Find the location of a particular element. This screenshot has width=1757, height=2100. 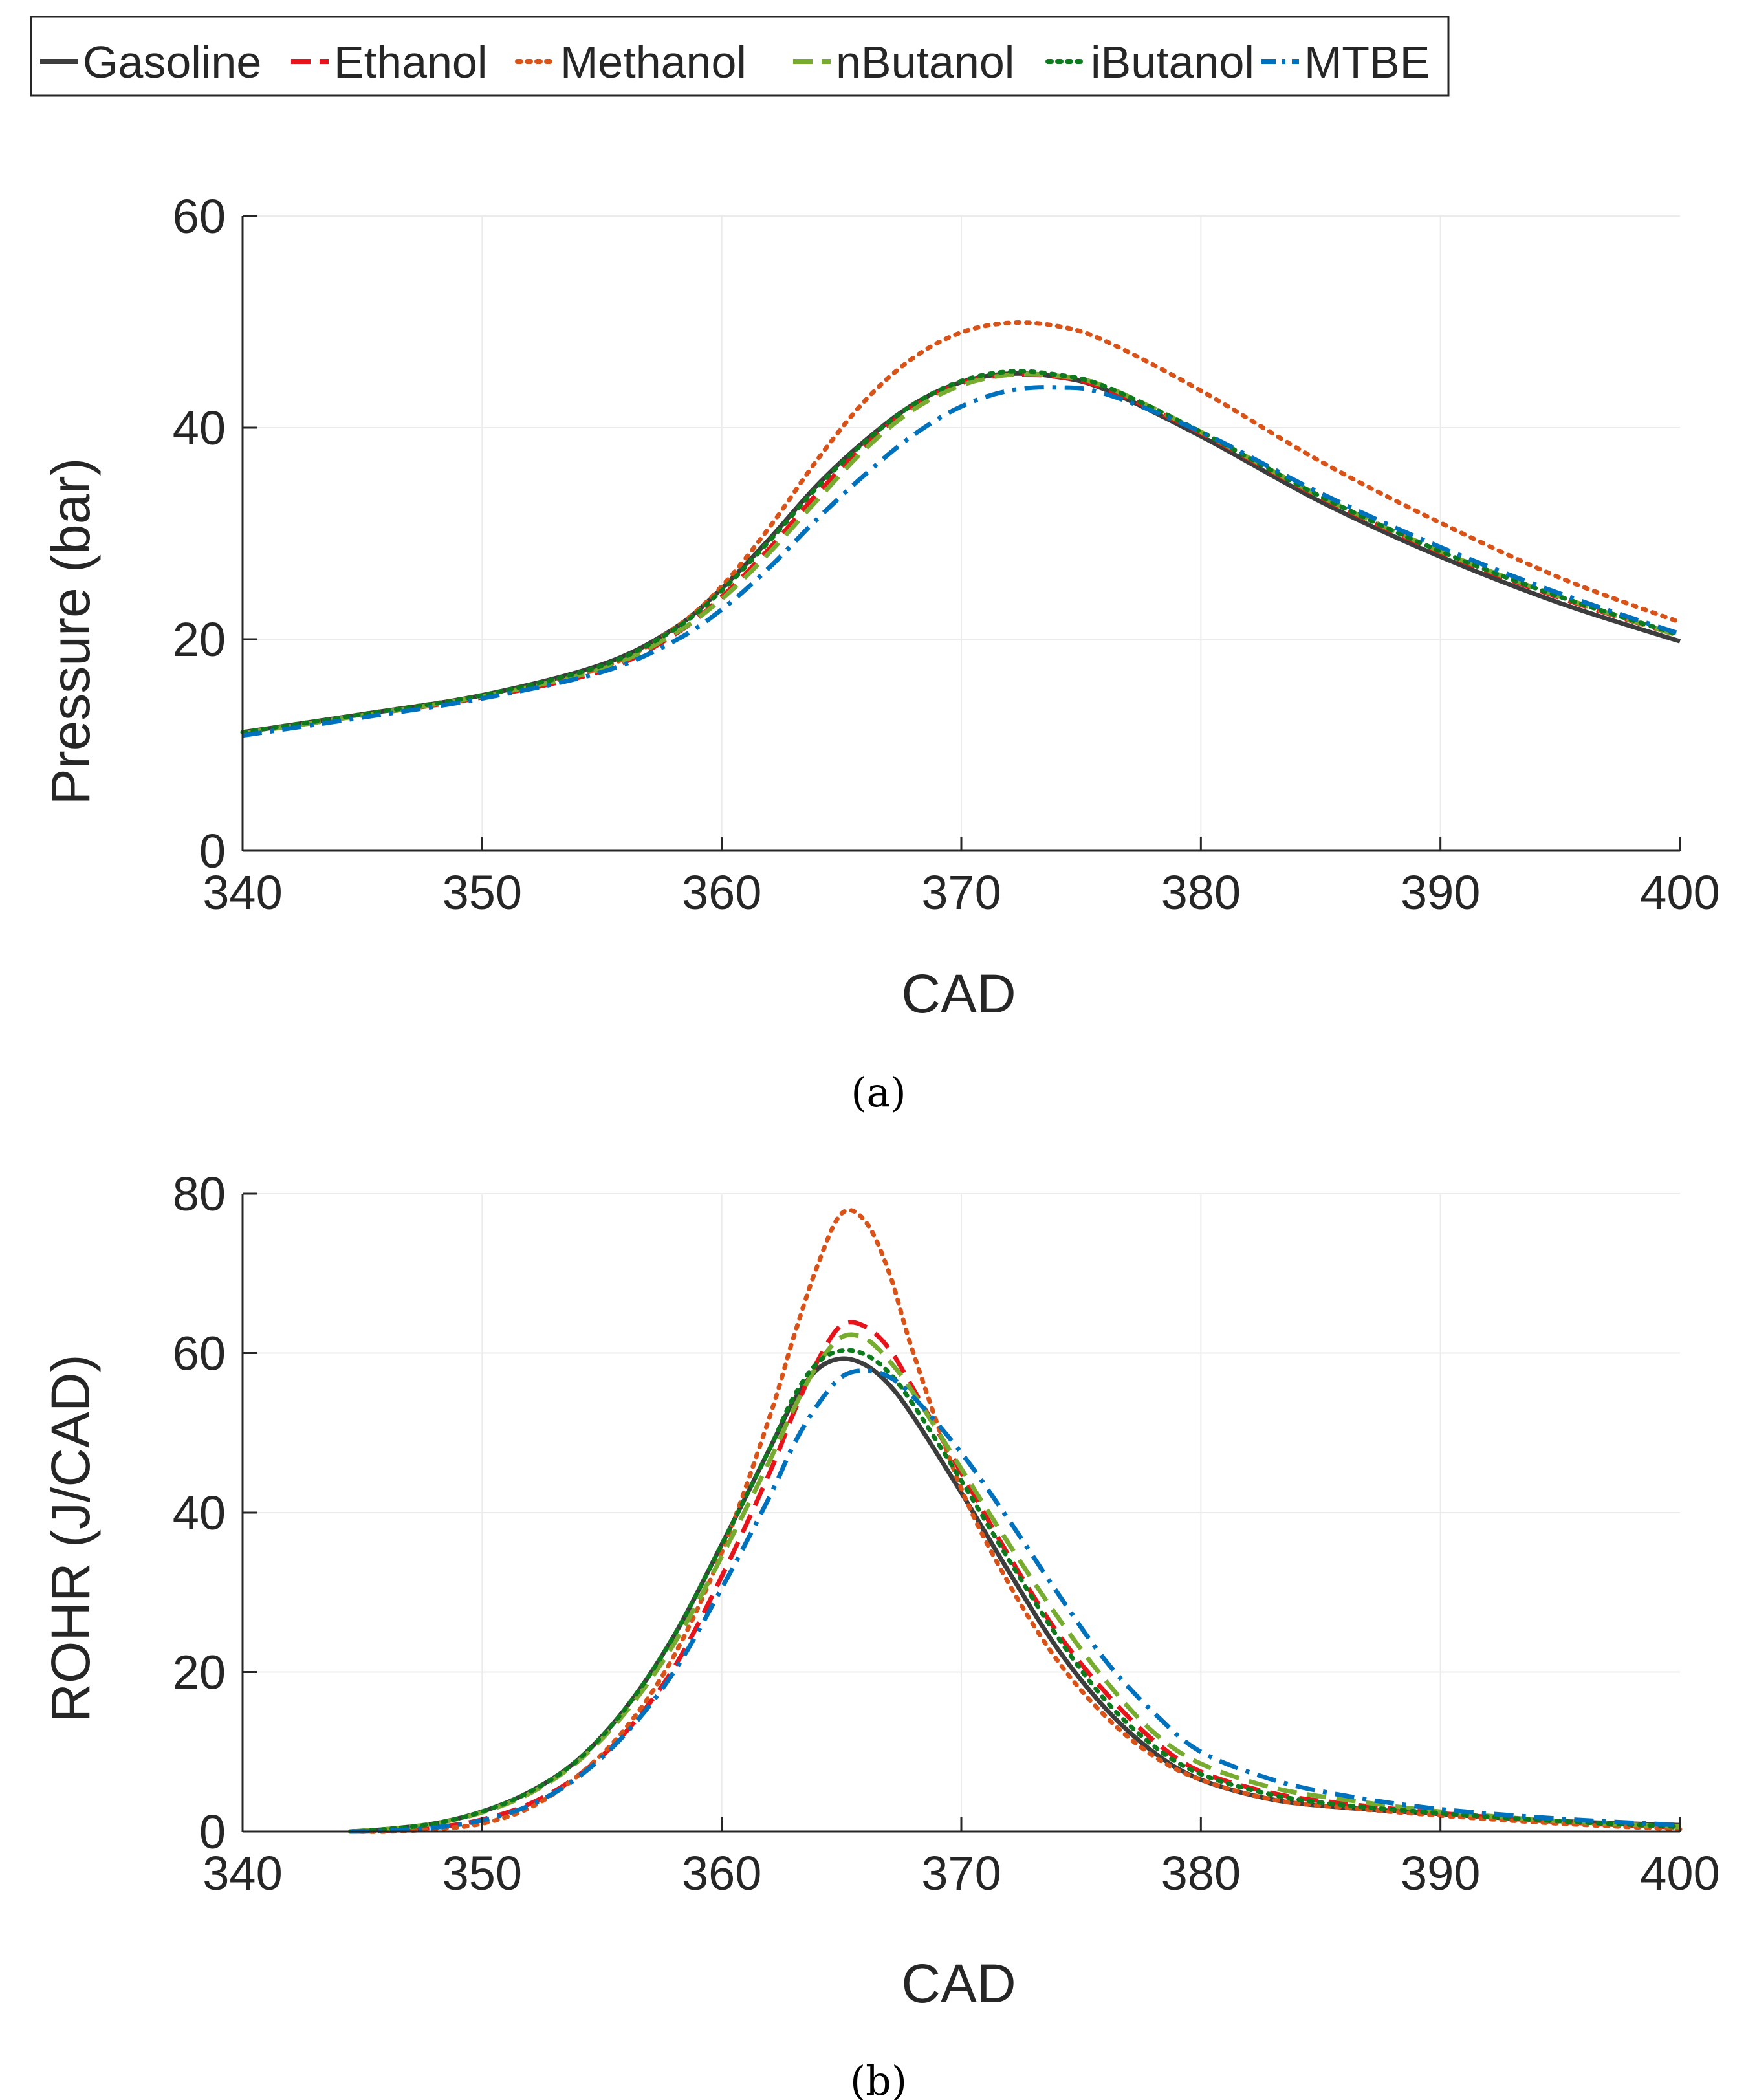

series-line-nbutanol-pressure is located at coordinates (962, 553).